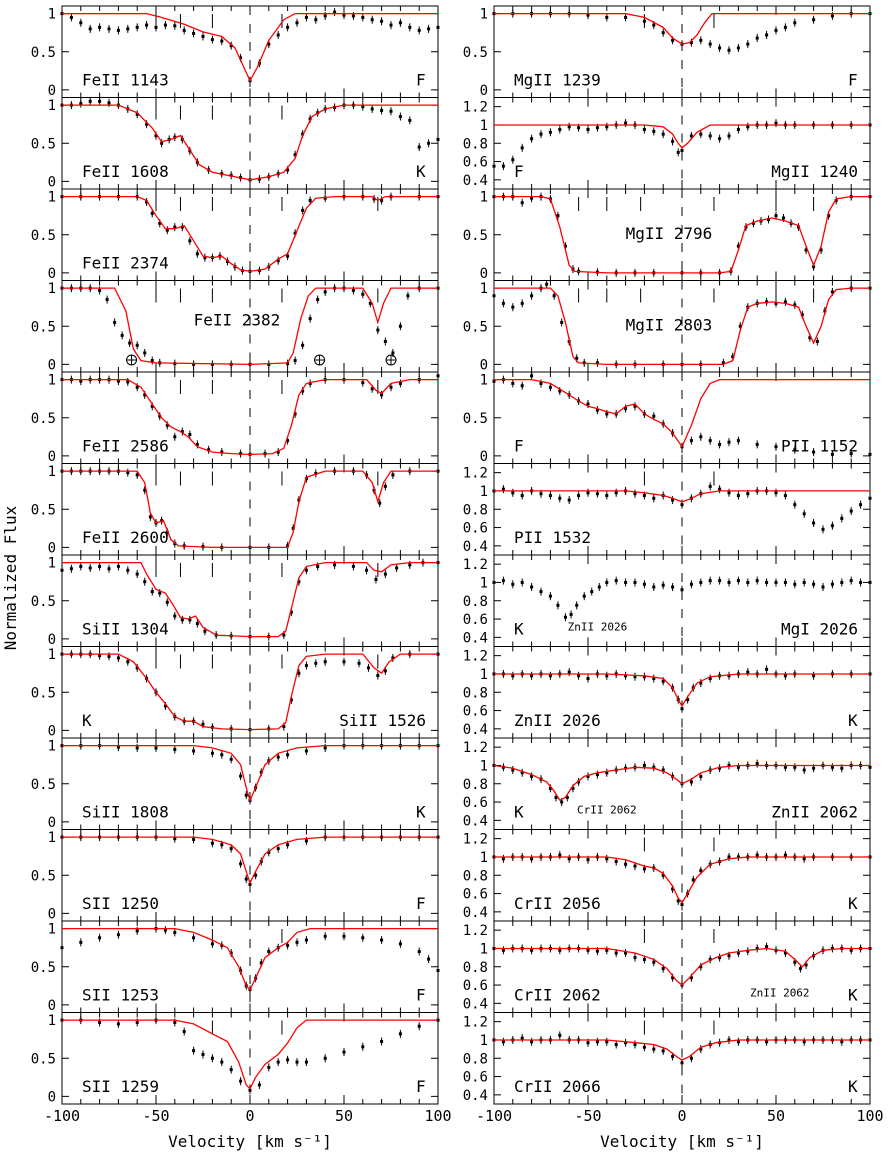  What do you see at coordinates (557, 720) in the screenshot?
I see `ion-label: ZnII 2026` at bounding box center [557, 720].